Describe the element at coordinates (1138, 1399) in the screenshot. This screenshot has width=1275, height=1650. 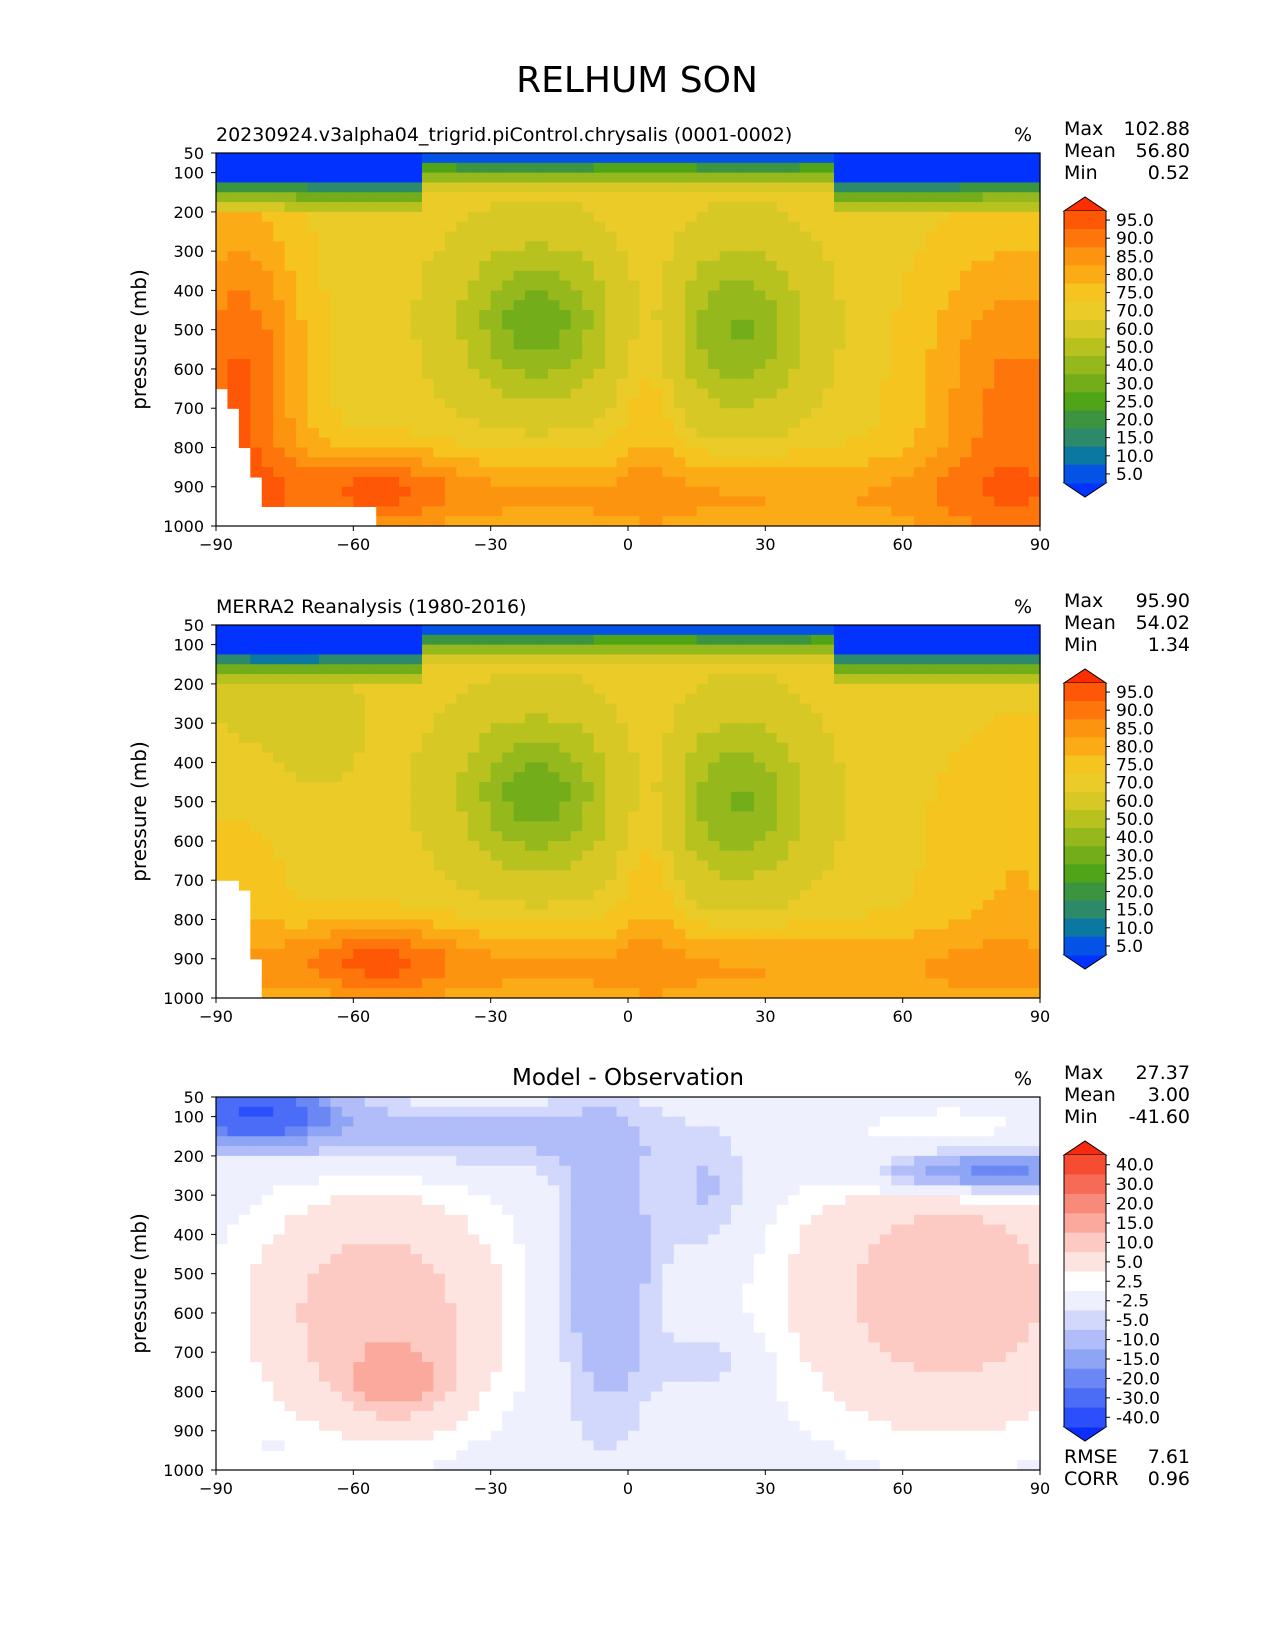
I see `colorbar-level-label: -30.0` at that location.